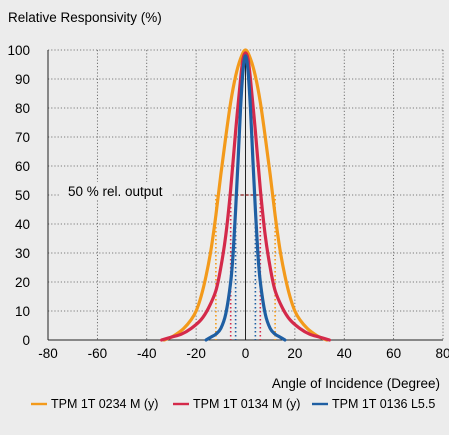 This screenshot has height=435, width=449. I want to click on x-tick-label: -60, so click(98, 353).